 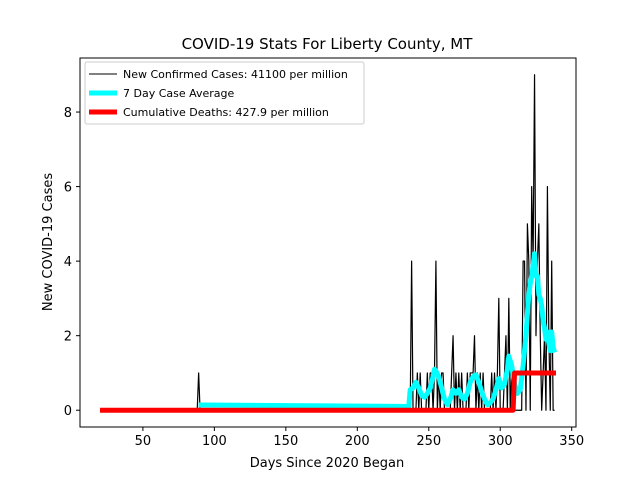 What do you see at coordinates (428, 441) in the screenshot?
I see `x-tick-label: 250` at bounding box center [428, 441].